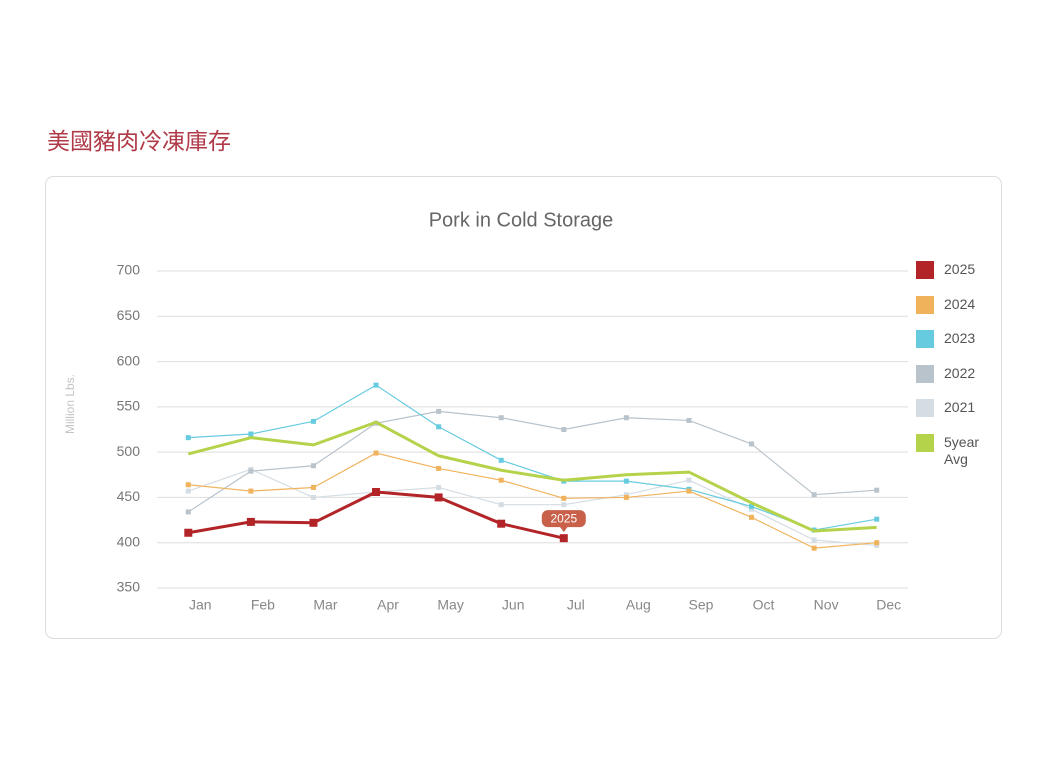 The height and width of the screenshot is (781, 1041). Describe the element at coordinates (70, 404) in the screenshot. I see `y-axis-label: Million Lbs.` at that location.